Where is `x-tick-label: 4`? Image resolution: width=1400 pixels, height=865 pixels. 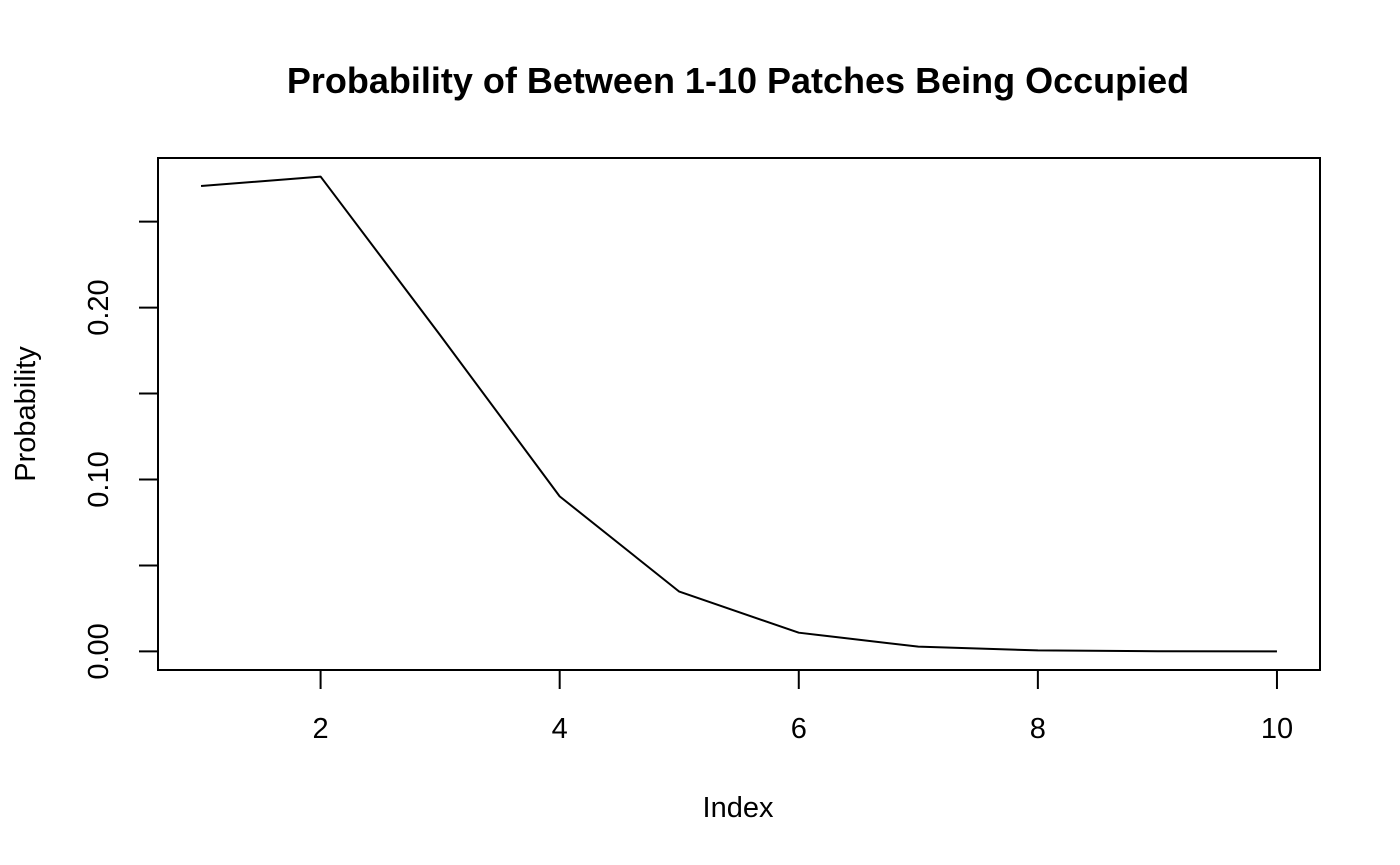 x-tick-label: 4 is located at coordinates (560, 729).